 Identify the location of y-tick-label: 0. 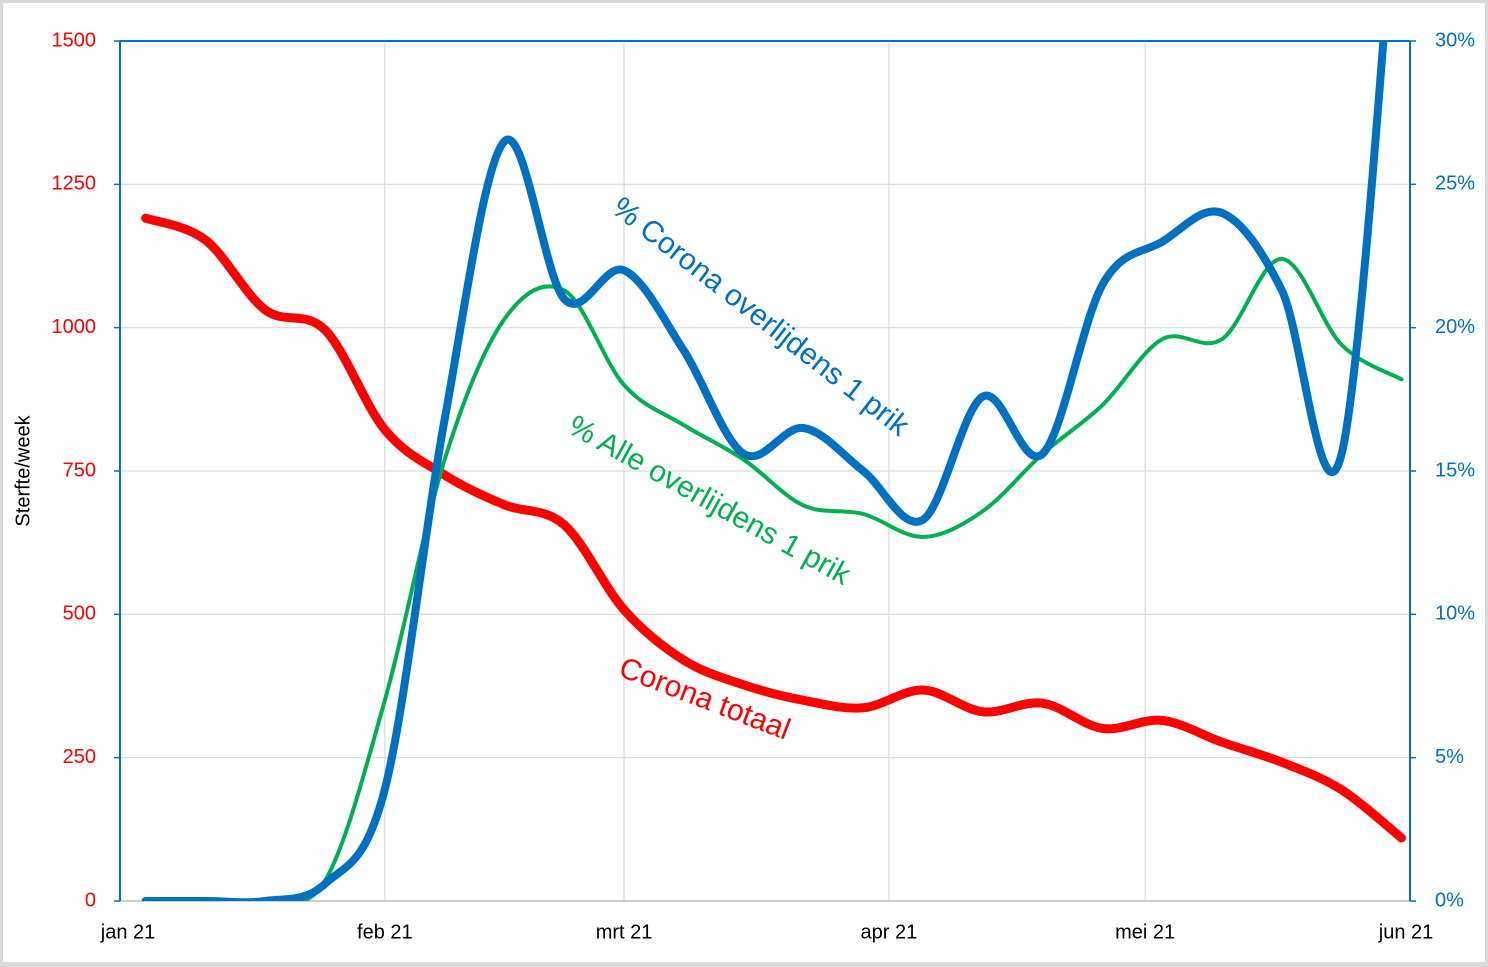
(90, 900).